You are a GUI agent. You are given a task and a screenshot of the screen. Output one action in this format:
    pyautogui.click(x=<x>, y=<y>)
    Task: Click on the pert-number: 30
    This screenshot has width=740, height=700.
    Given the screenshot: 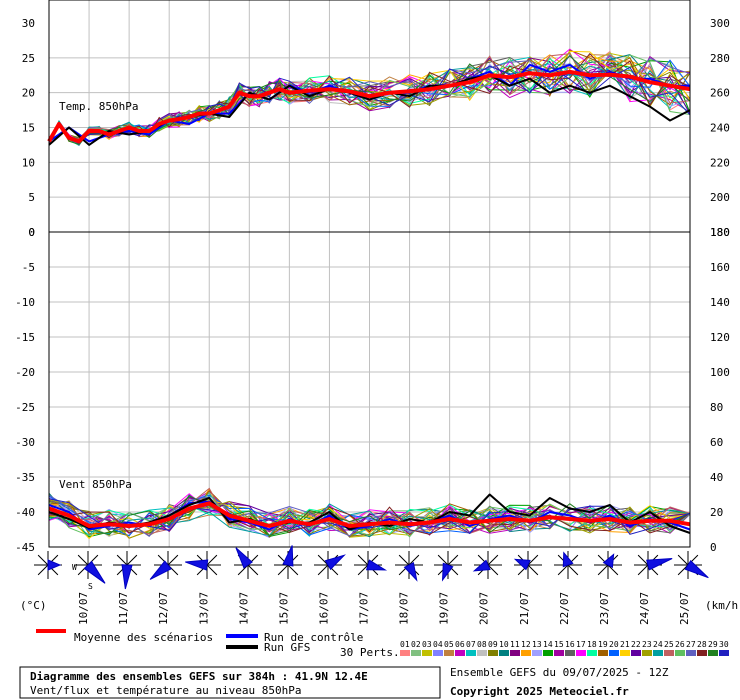 What is the action you would take?
    pyautogui.click(x=724, y=644)
    